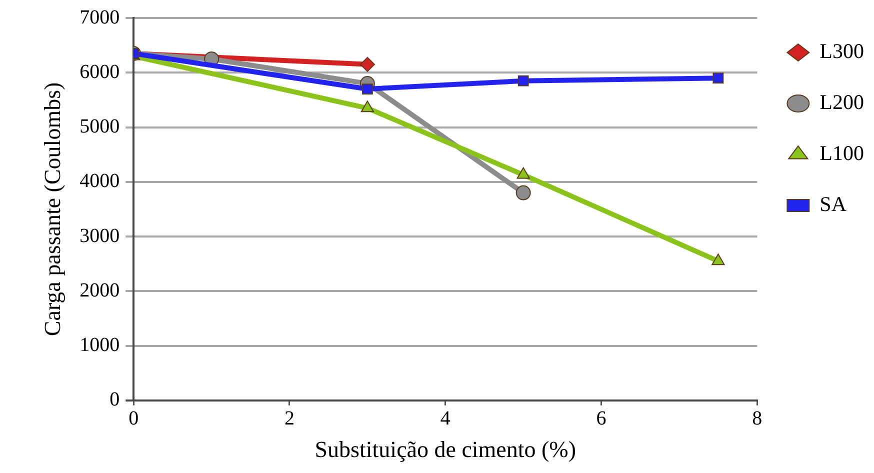  What do you see at coordinates (445, 449) in the screenshot?
I see `x-axis-title: Substituição de cimento (%)` at bounding box center [445, 449].